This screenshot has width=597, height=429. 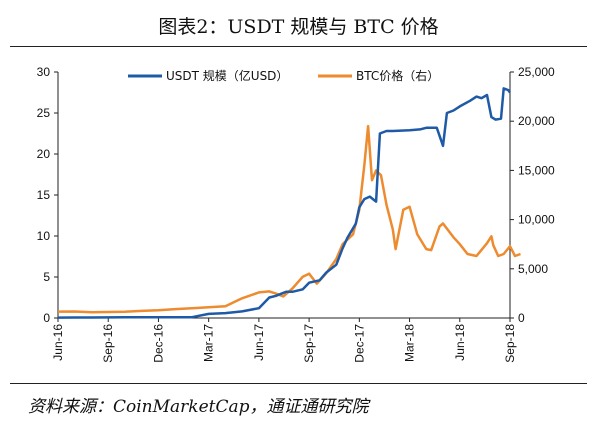 What do you see at coordinates (44, 236) in the screenshot?
I see `left-tick-label: 10` at bounding box center [44, 236].